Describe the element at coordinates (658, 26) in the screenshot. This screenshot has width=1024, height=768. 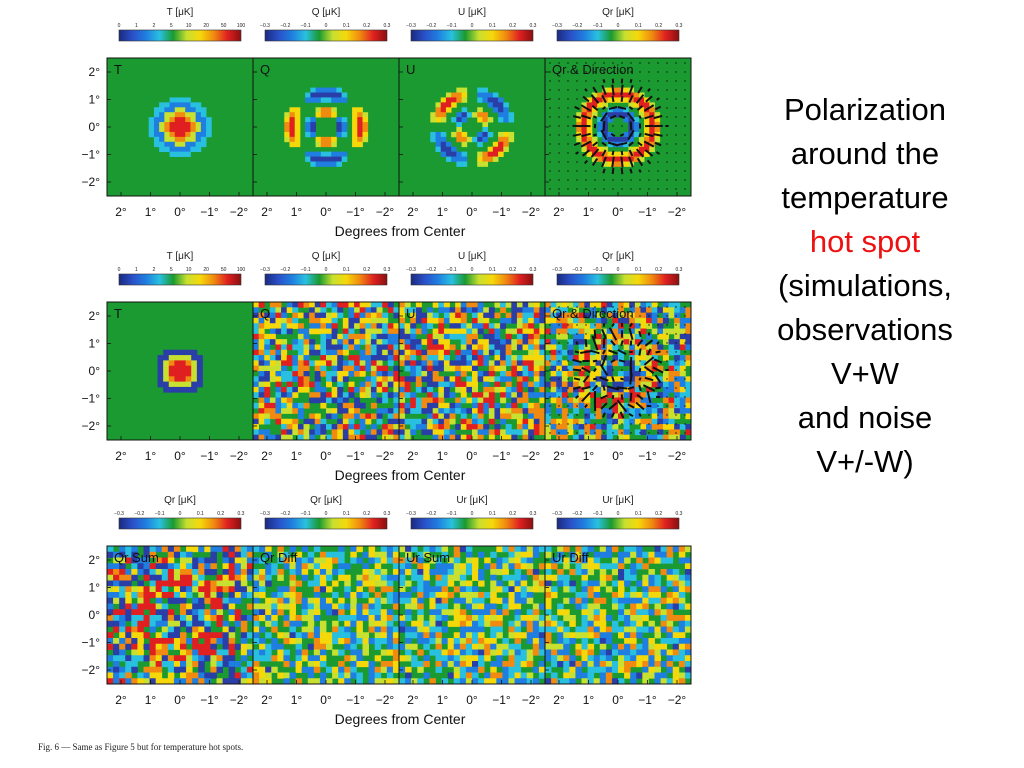
I see `colorbar-tick-label: 0.2` at that location.